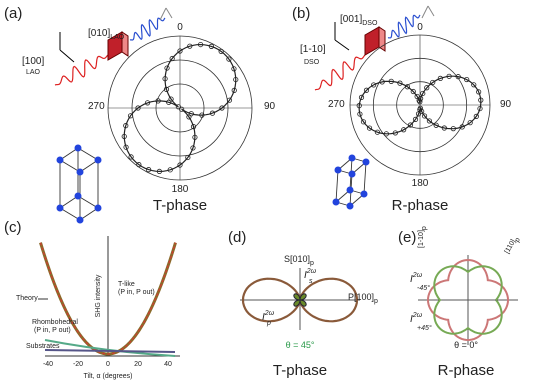 This screenshot has height=390, width=550. What do you see at coordinates (98, 295) in the screenshot?
I see `y-axis-label: SHG intensity` at bounding box center [98, 295].